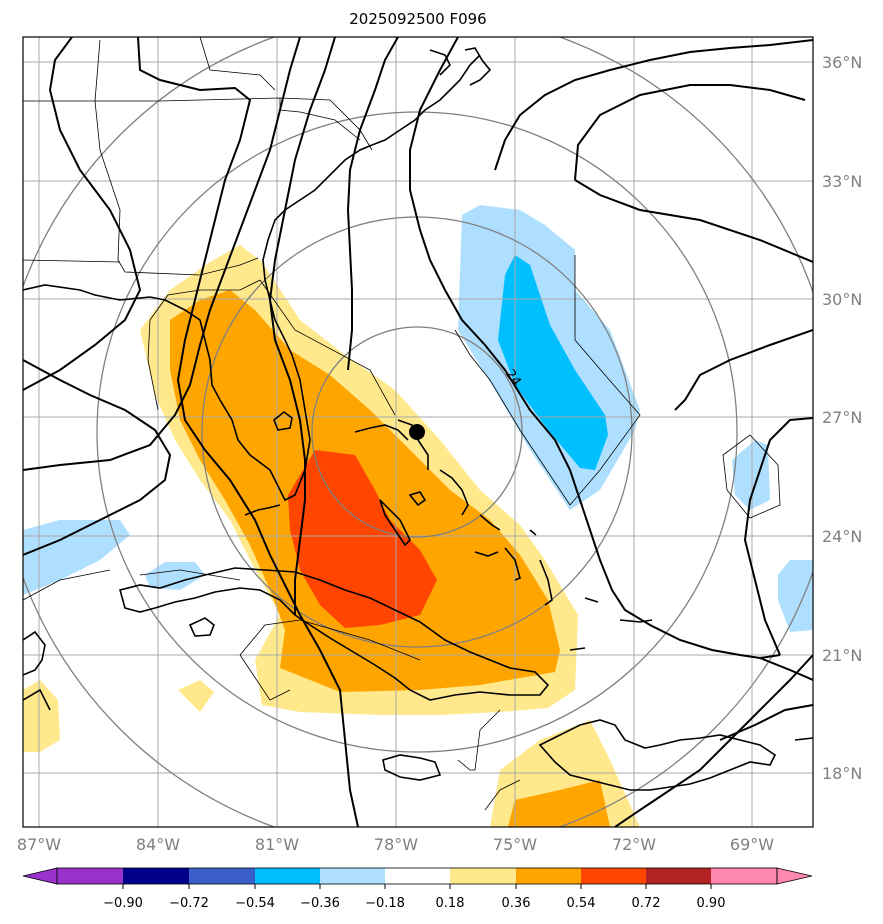 This screenshot has width=883, height=924. What do you see at coordinates (842, 299) in the screenshot?
I see `lat-label-30: 30°N` at bounding box center [842, 299].